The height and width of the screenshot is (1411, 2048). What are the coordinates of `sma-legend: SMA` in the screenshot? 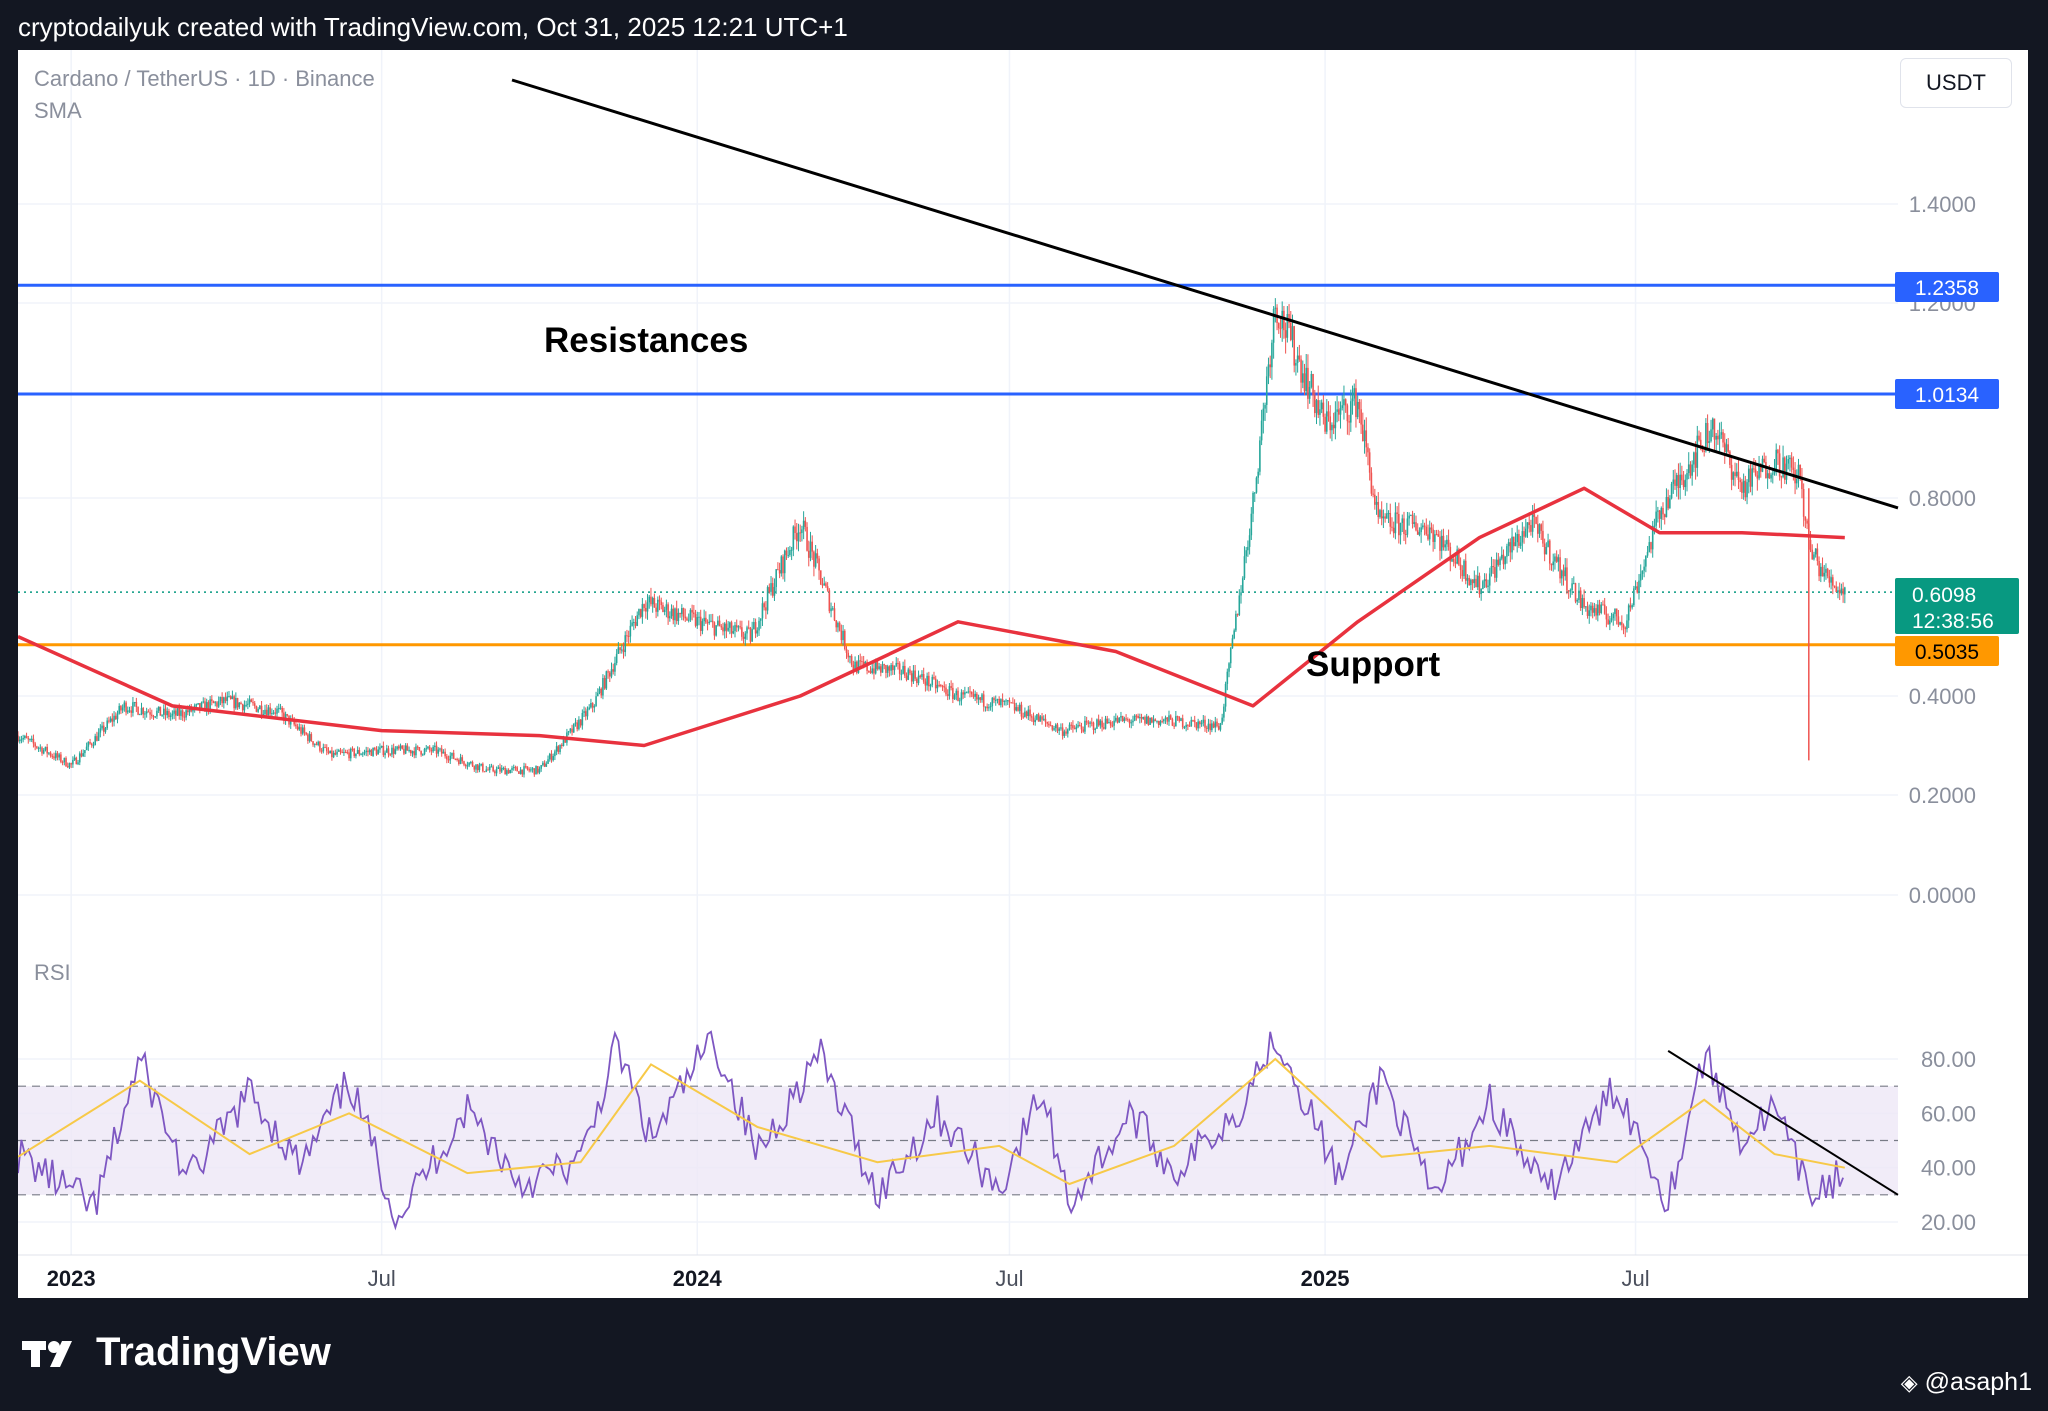 It's located at (58, 110).